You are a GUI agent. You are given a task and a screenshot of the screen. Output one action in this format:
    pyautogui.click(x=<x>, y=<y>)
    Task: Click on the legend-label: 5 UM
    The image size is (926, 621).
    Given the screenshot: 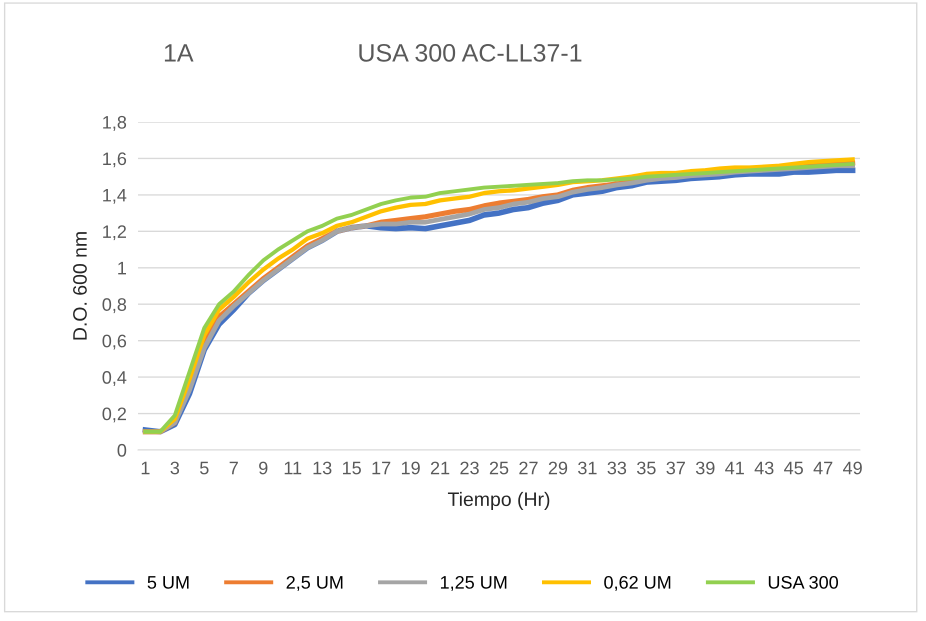 What is the action you would take?
    pyautogui.click(x=168, y=582)
    